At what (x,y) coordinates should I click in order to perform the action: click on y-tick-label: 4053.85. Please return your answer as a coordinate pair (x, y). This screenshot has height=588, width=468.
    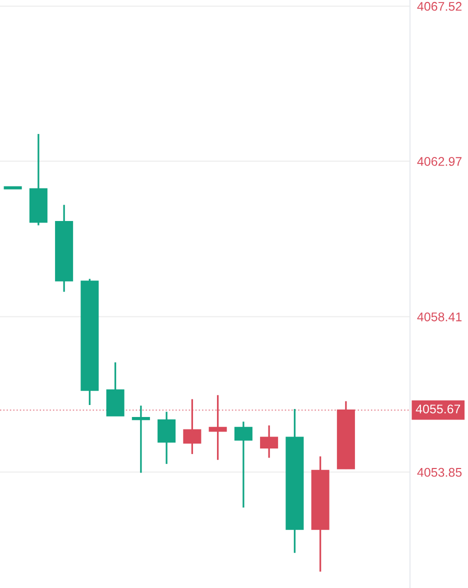
    Looking at the image, I should click on (439, 472).